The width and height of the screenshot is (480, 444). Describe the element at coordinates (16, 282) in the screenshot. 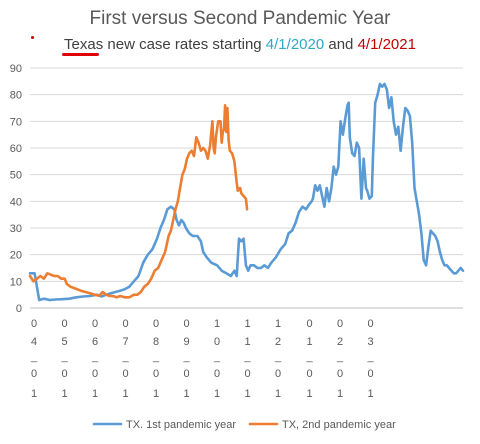

I see `y-tick-label: 10` at that location.